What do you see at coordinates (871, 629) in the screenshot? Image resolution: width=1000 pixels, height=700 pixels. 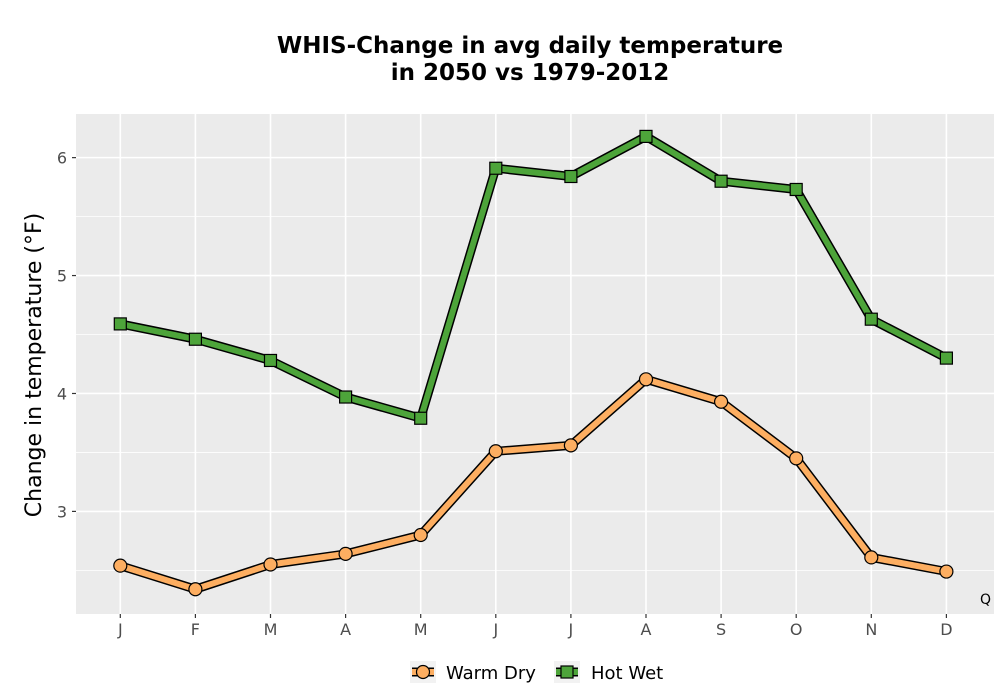 I see `x-tick-label: N` at bounding box center [871, 629].